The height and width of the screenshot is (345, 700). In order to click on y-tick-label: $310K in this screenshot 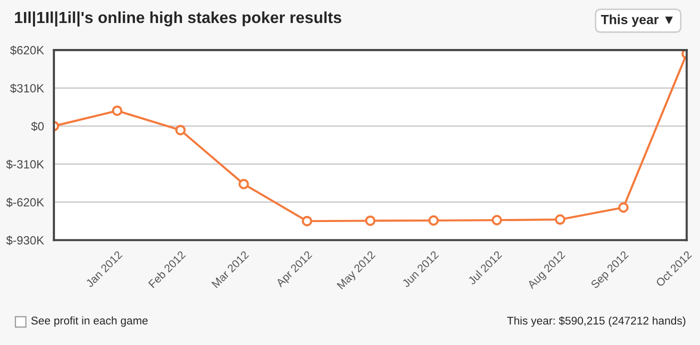, I will do `click(27, 89)`.